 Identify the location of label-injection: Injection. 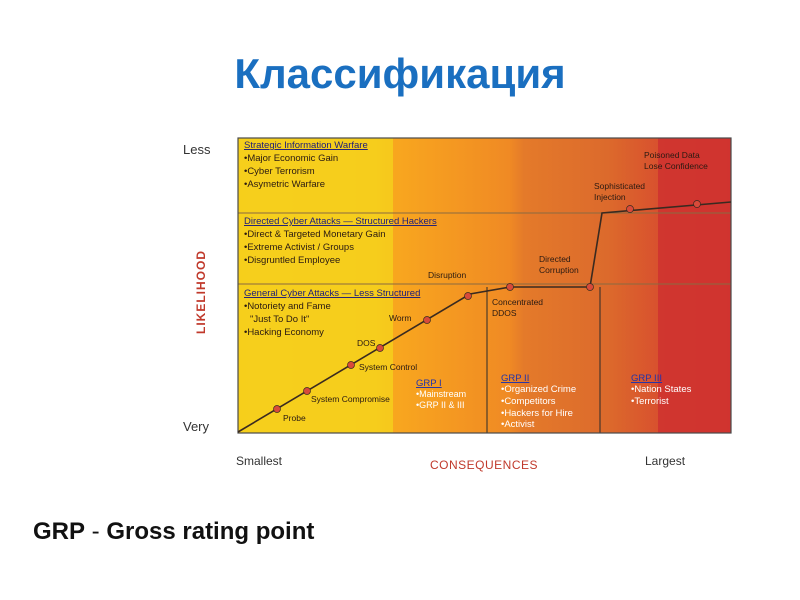
(610, 197).